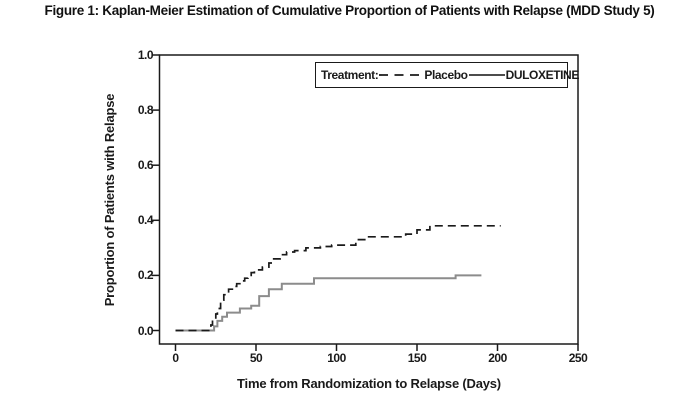 The width and height of the screenshot is (699, 401). Describe the element at coordinates (109, 200) in the screenshot. I see `y-axis-title: Proportion of Patients with Relapse` at that location.